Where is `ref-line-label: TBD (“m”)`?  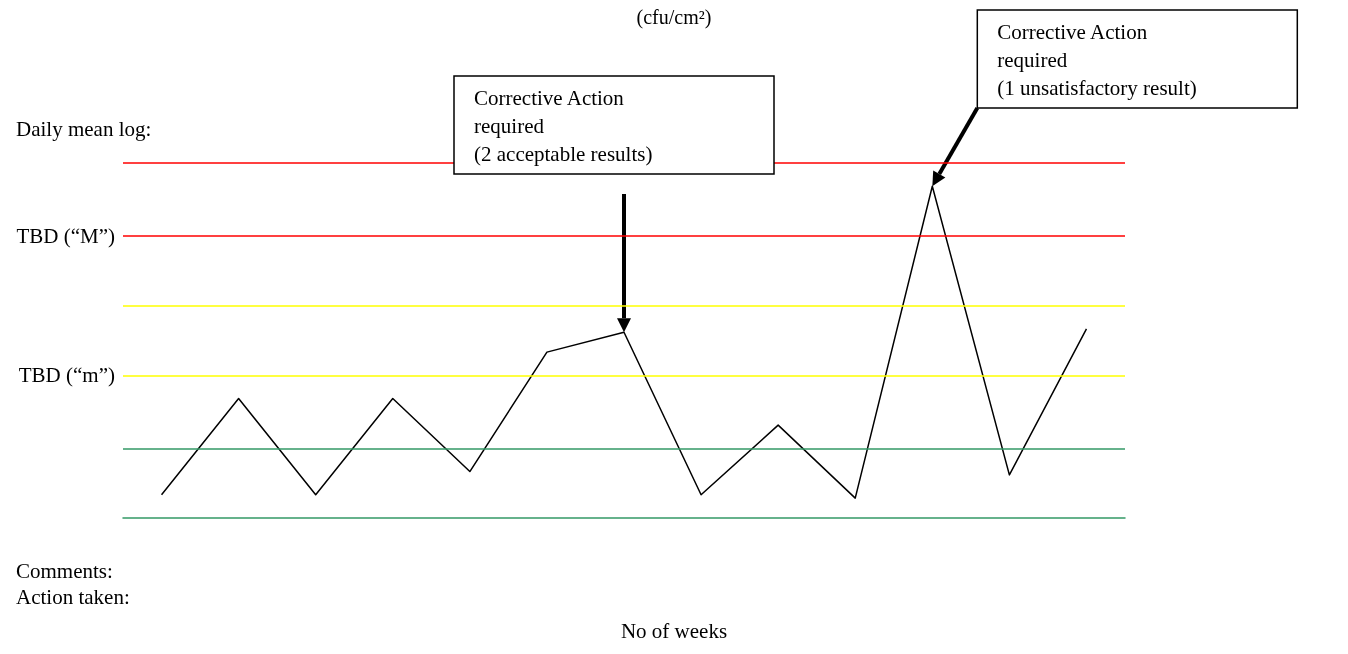 ref-line-label: TBD (“m”) is located at coordinates (66, 375).